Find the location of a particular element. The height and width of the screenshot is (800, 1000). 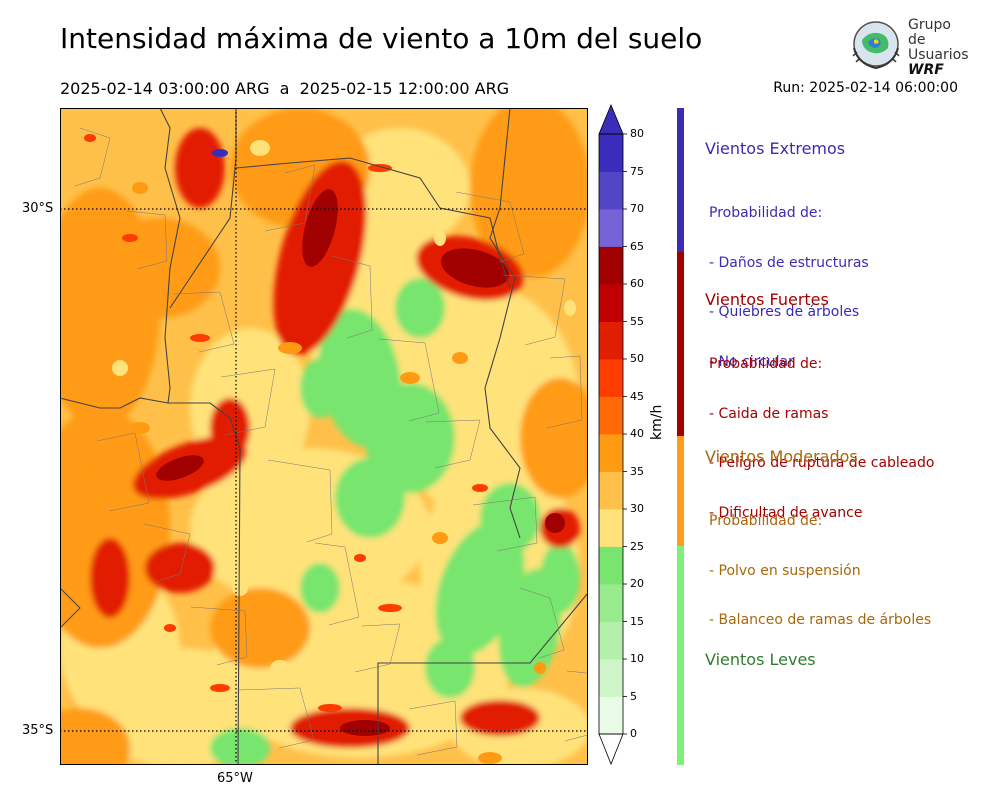

colorbar-tick-label: 35 is located at coordinates (637, 471).